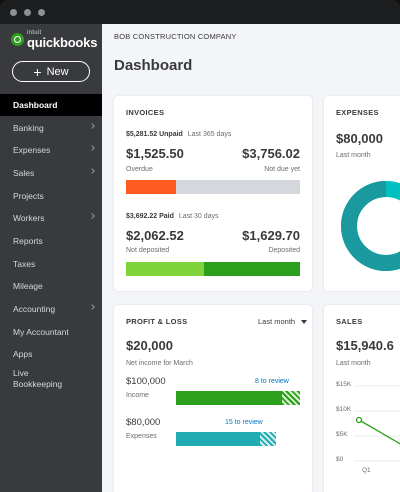 Image resolution: width=400 pixels, height=492 pixels. Describe the element at coordinates (229, 398) in the screenshot. I see `income-bar` at that location.